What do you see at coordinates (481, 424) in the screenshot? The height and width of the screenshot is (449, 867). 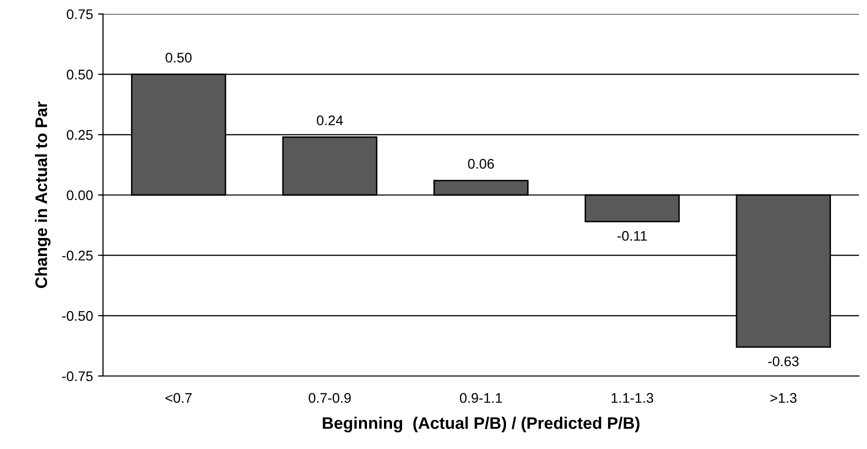 I see `x-axis-title: Beginning (Actual P/B) / (Predicted P/B)` at bounding box center [481, 424].